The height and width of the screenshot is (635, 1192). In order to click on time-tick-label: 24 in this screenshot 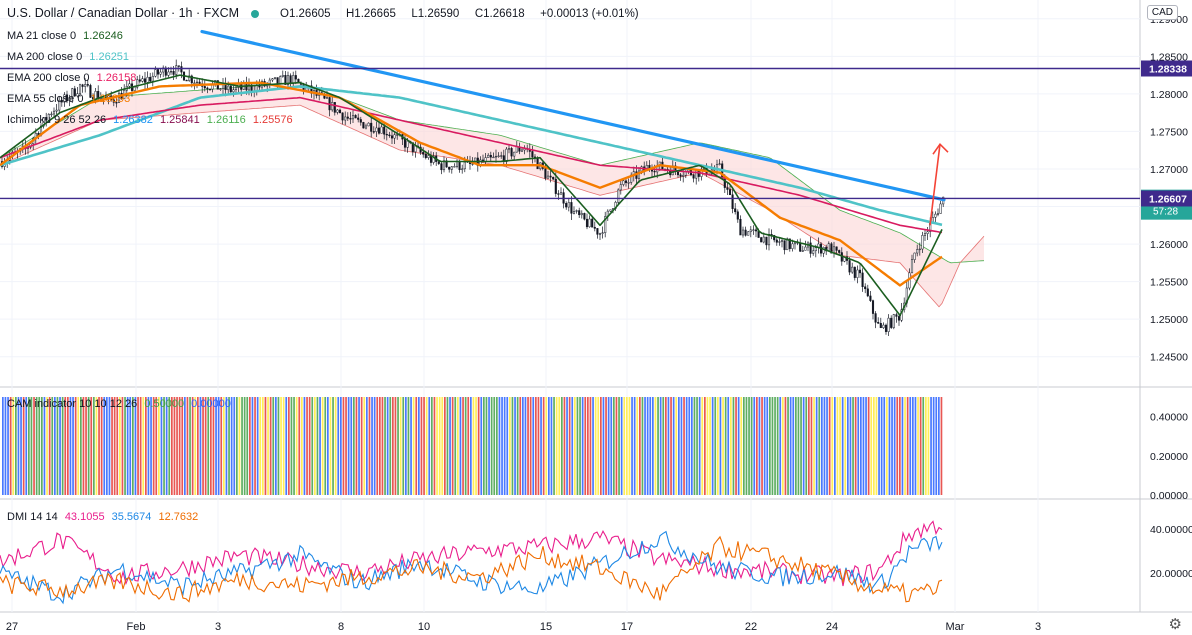, I will do `click(832, 627)`.